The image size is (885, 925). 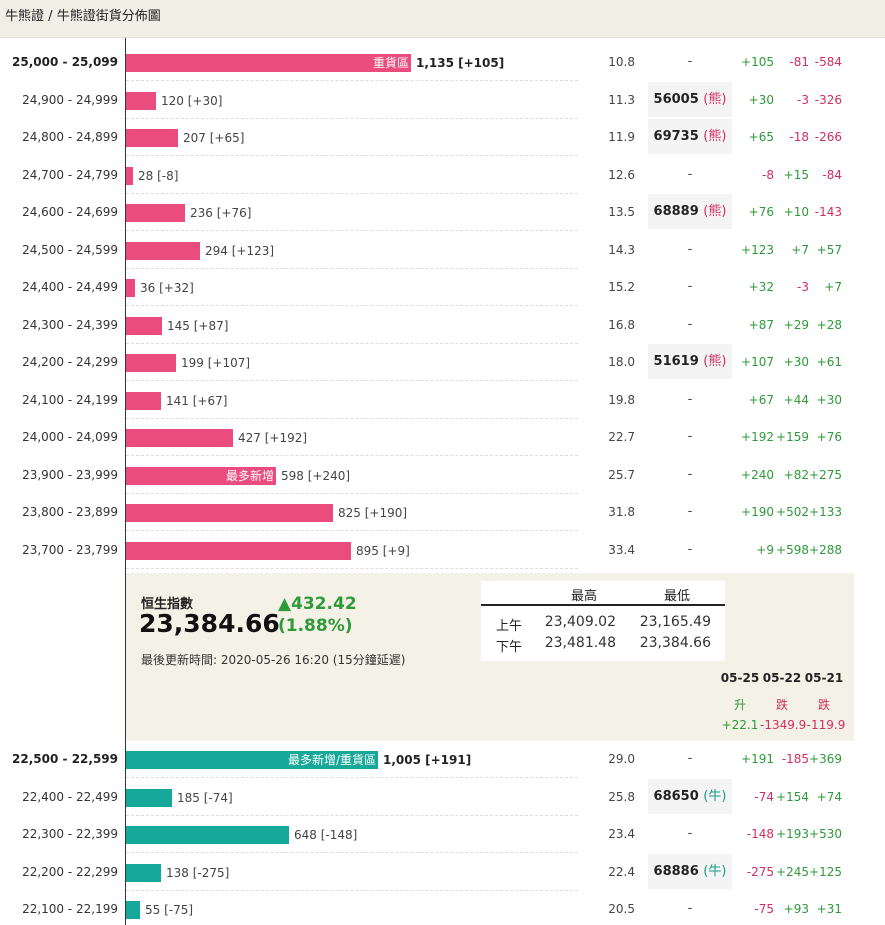 What do you see at coordinates (760, 834) in the screenshot?
I see `change-day1: -148` at bounding box center [760, 834].